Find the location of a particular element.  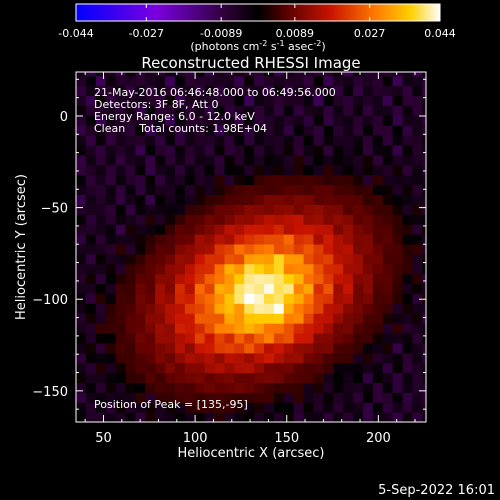

x-tick-label: 50 is located at coordinates (103, 438).